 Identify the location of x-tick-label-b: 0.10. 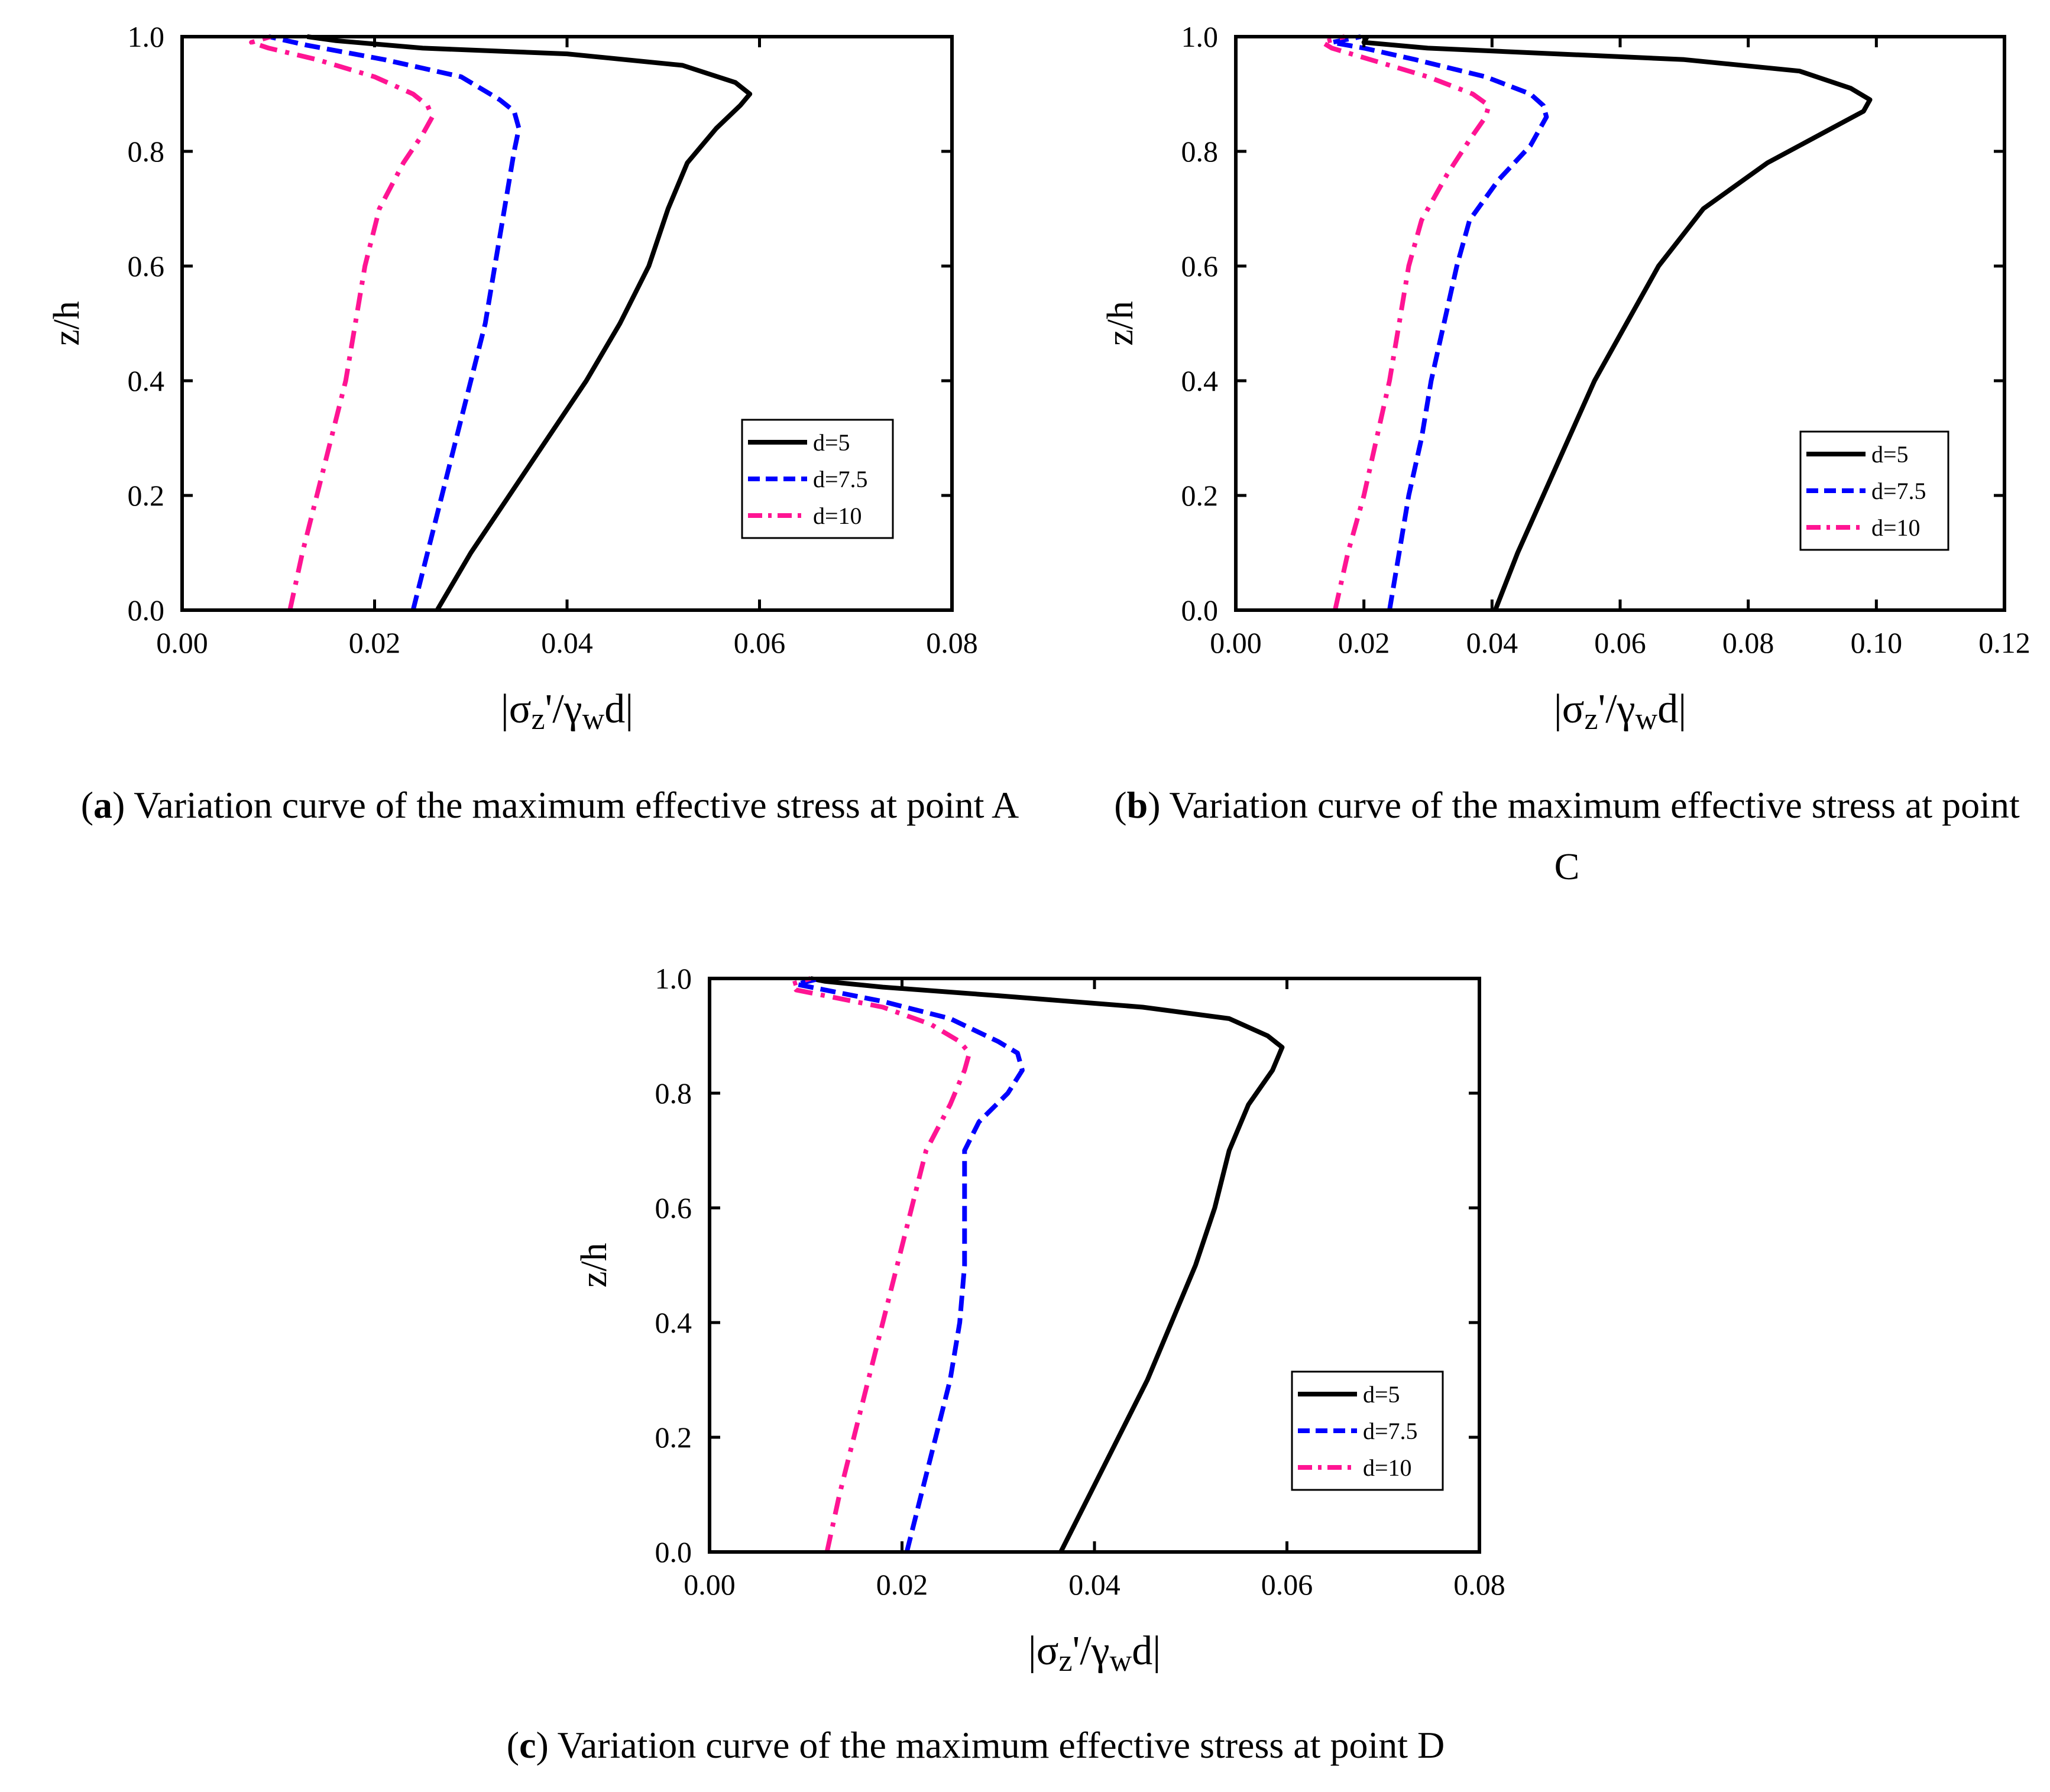
(1877, 642).